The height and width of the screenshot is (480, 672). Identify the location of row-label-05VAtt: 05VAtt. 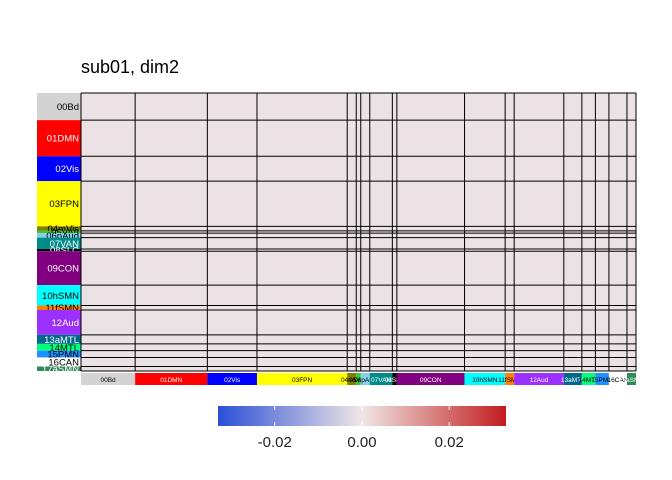
(65, 233).